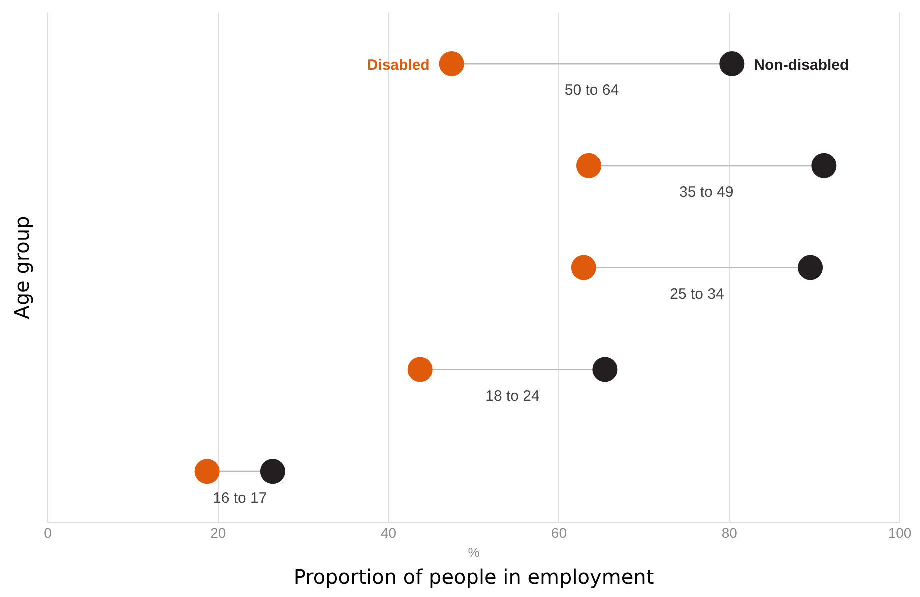 This screenshot has height=597, width=920. I want to click on x-axis-title: %, so click(474, 552).